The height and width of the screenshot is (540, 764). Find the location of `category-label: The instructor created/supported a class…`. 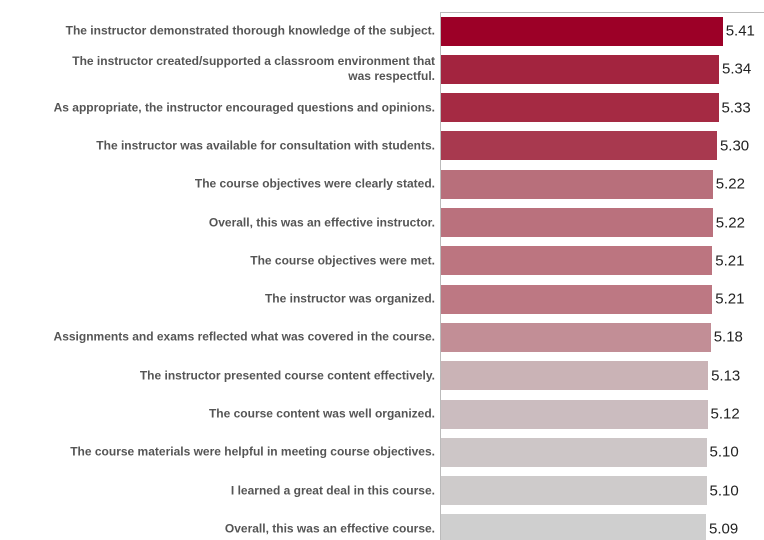

category-label: The instructor created/supported a class… is located at coordinates (253, 69).